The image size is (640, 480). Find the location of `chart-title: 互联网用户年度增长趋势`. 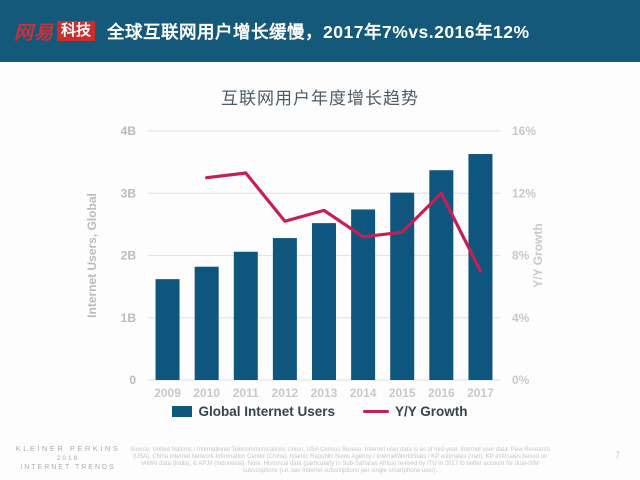

chart-title: 互联网用户年度增长趋势 is located at coordinates (320, 98).